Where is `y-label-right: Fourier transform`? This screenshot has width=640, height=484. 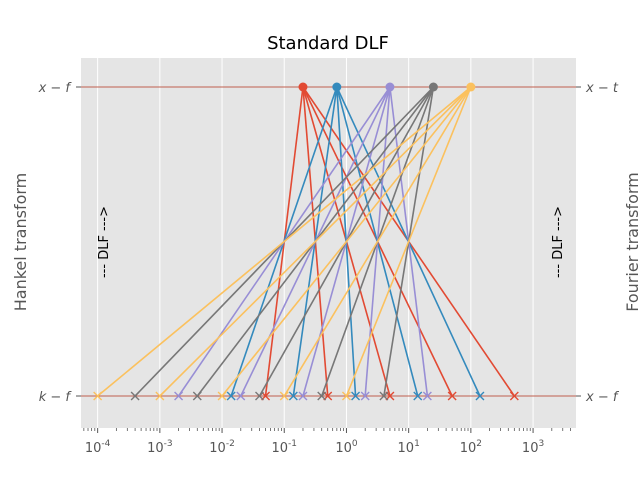 y-label-right: Fourier transform is located at coordinates (631, 242).